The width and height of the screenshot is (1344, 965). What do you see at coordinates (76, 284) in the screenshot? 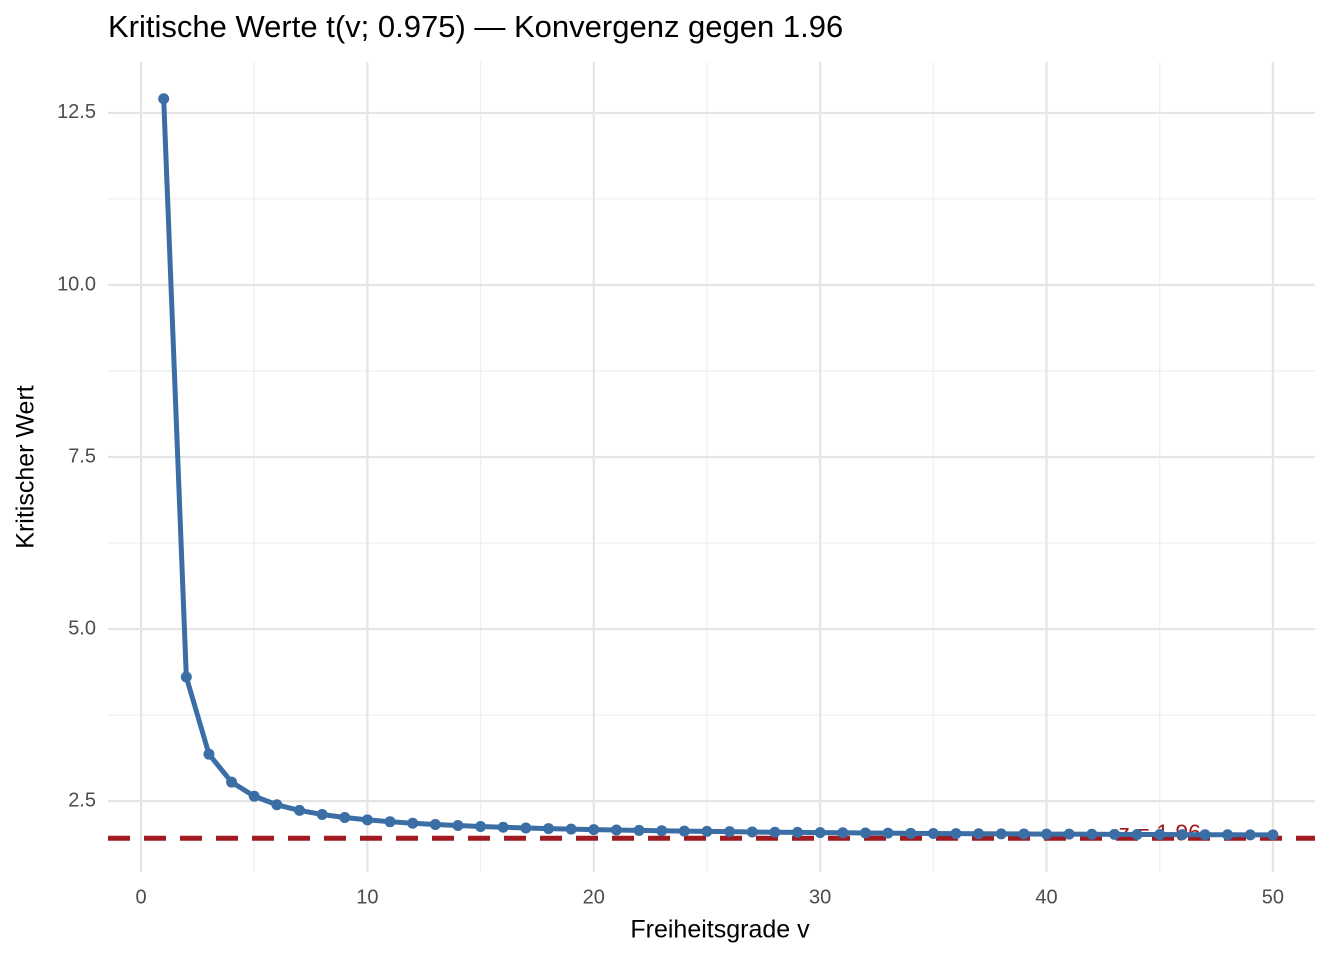
I see `y-tick-label: 10.0` at bounding box center [76, 284].